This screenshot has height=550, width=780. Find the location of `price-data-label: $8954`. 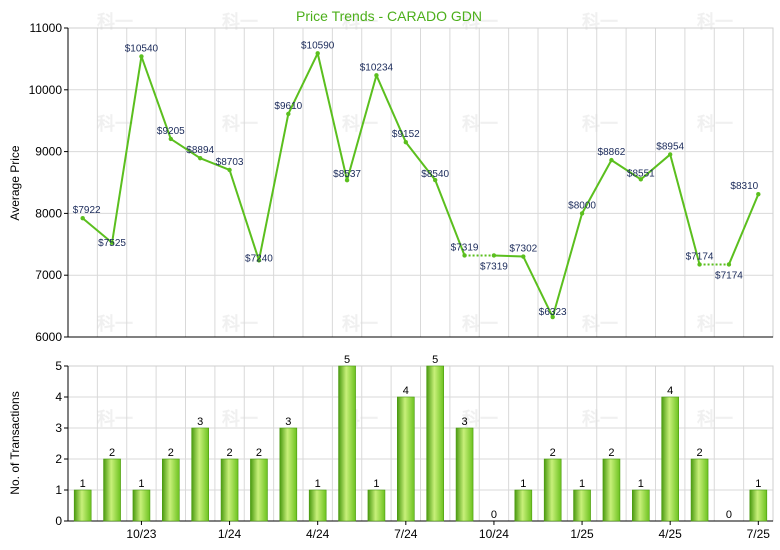

price-data-label: $8954 is located at coordinates (670, 146).